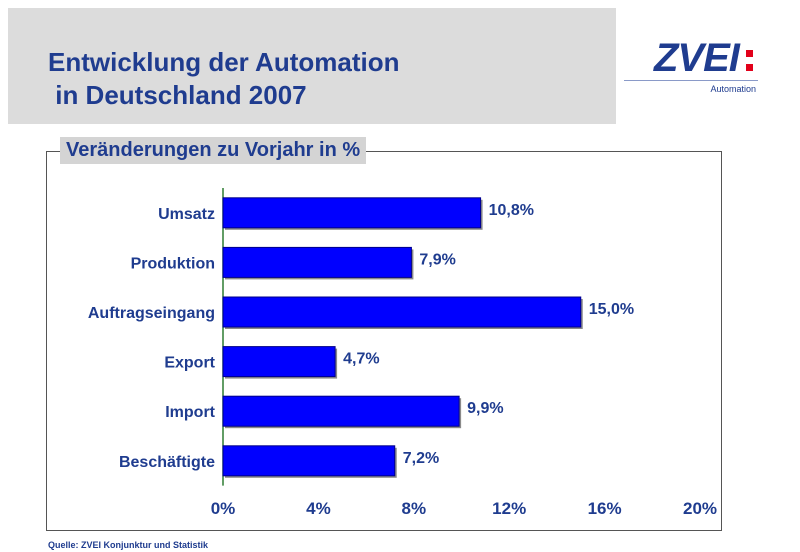 The height and width of the screenshot is (552, 800). I want to click on value-label: 15,0%, so click(611, 309).